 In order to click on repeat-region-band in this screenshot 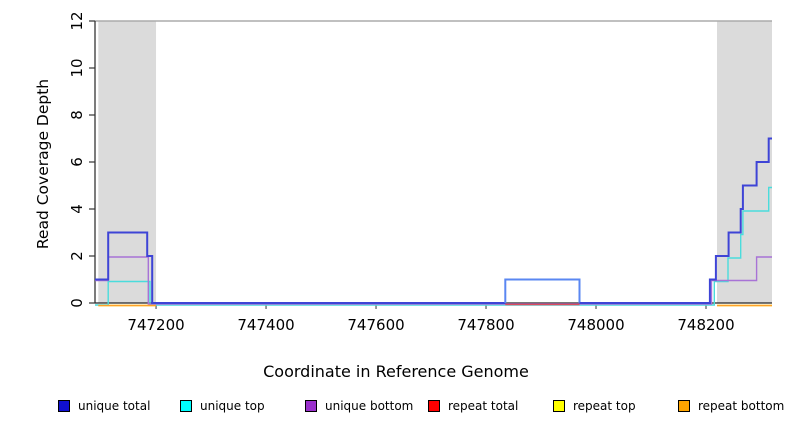, I will do `click(127, 162)`.